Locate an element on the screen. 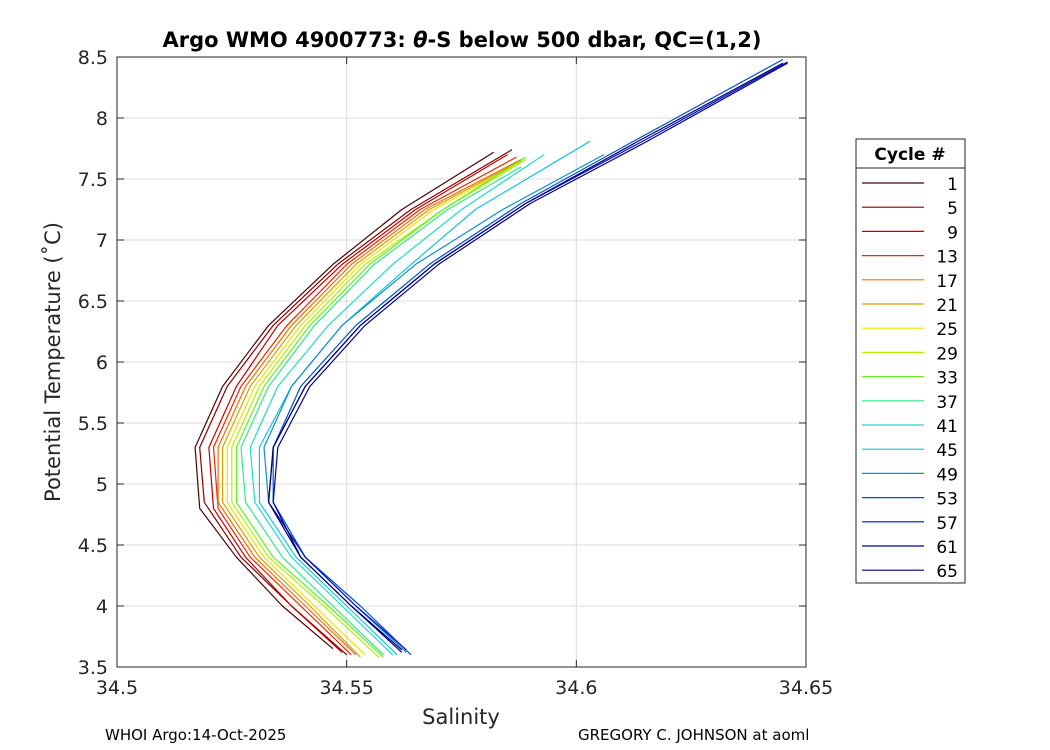 The image size is (1050, 750). legend-label: 41 is located at coordinates (947, 427).